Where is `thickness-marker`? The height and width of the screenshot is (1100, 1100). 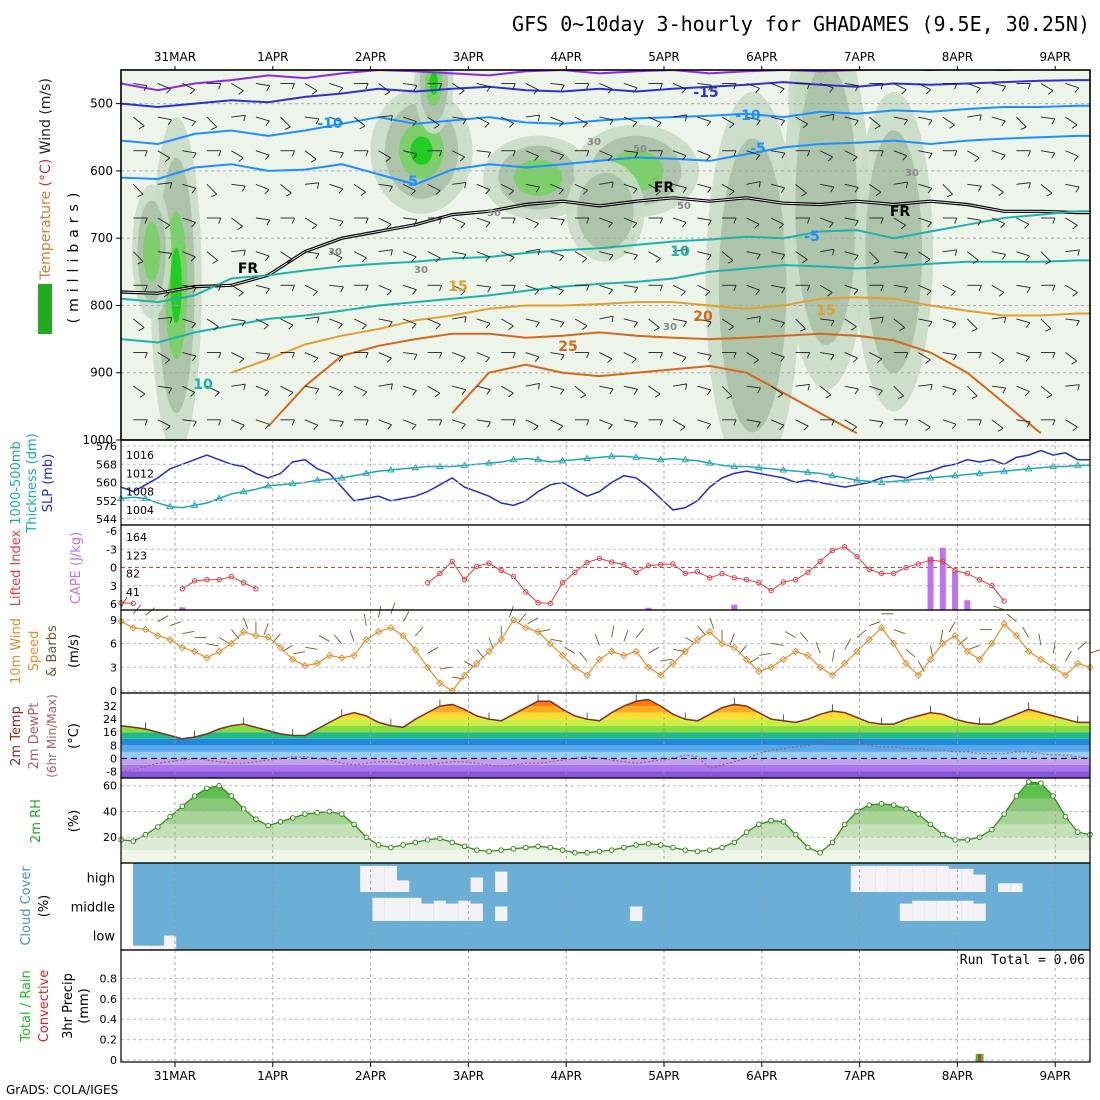 thickness-marker is located at coordinates (440, 466).